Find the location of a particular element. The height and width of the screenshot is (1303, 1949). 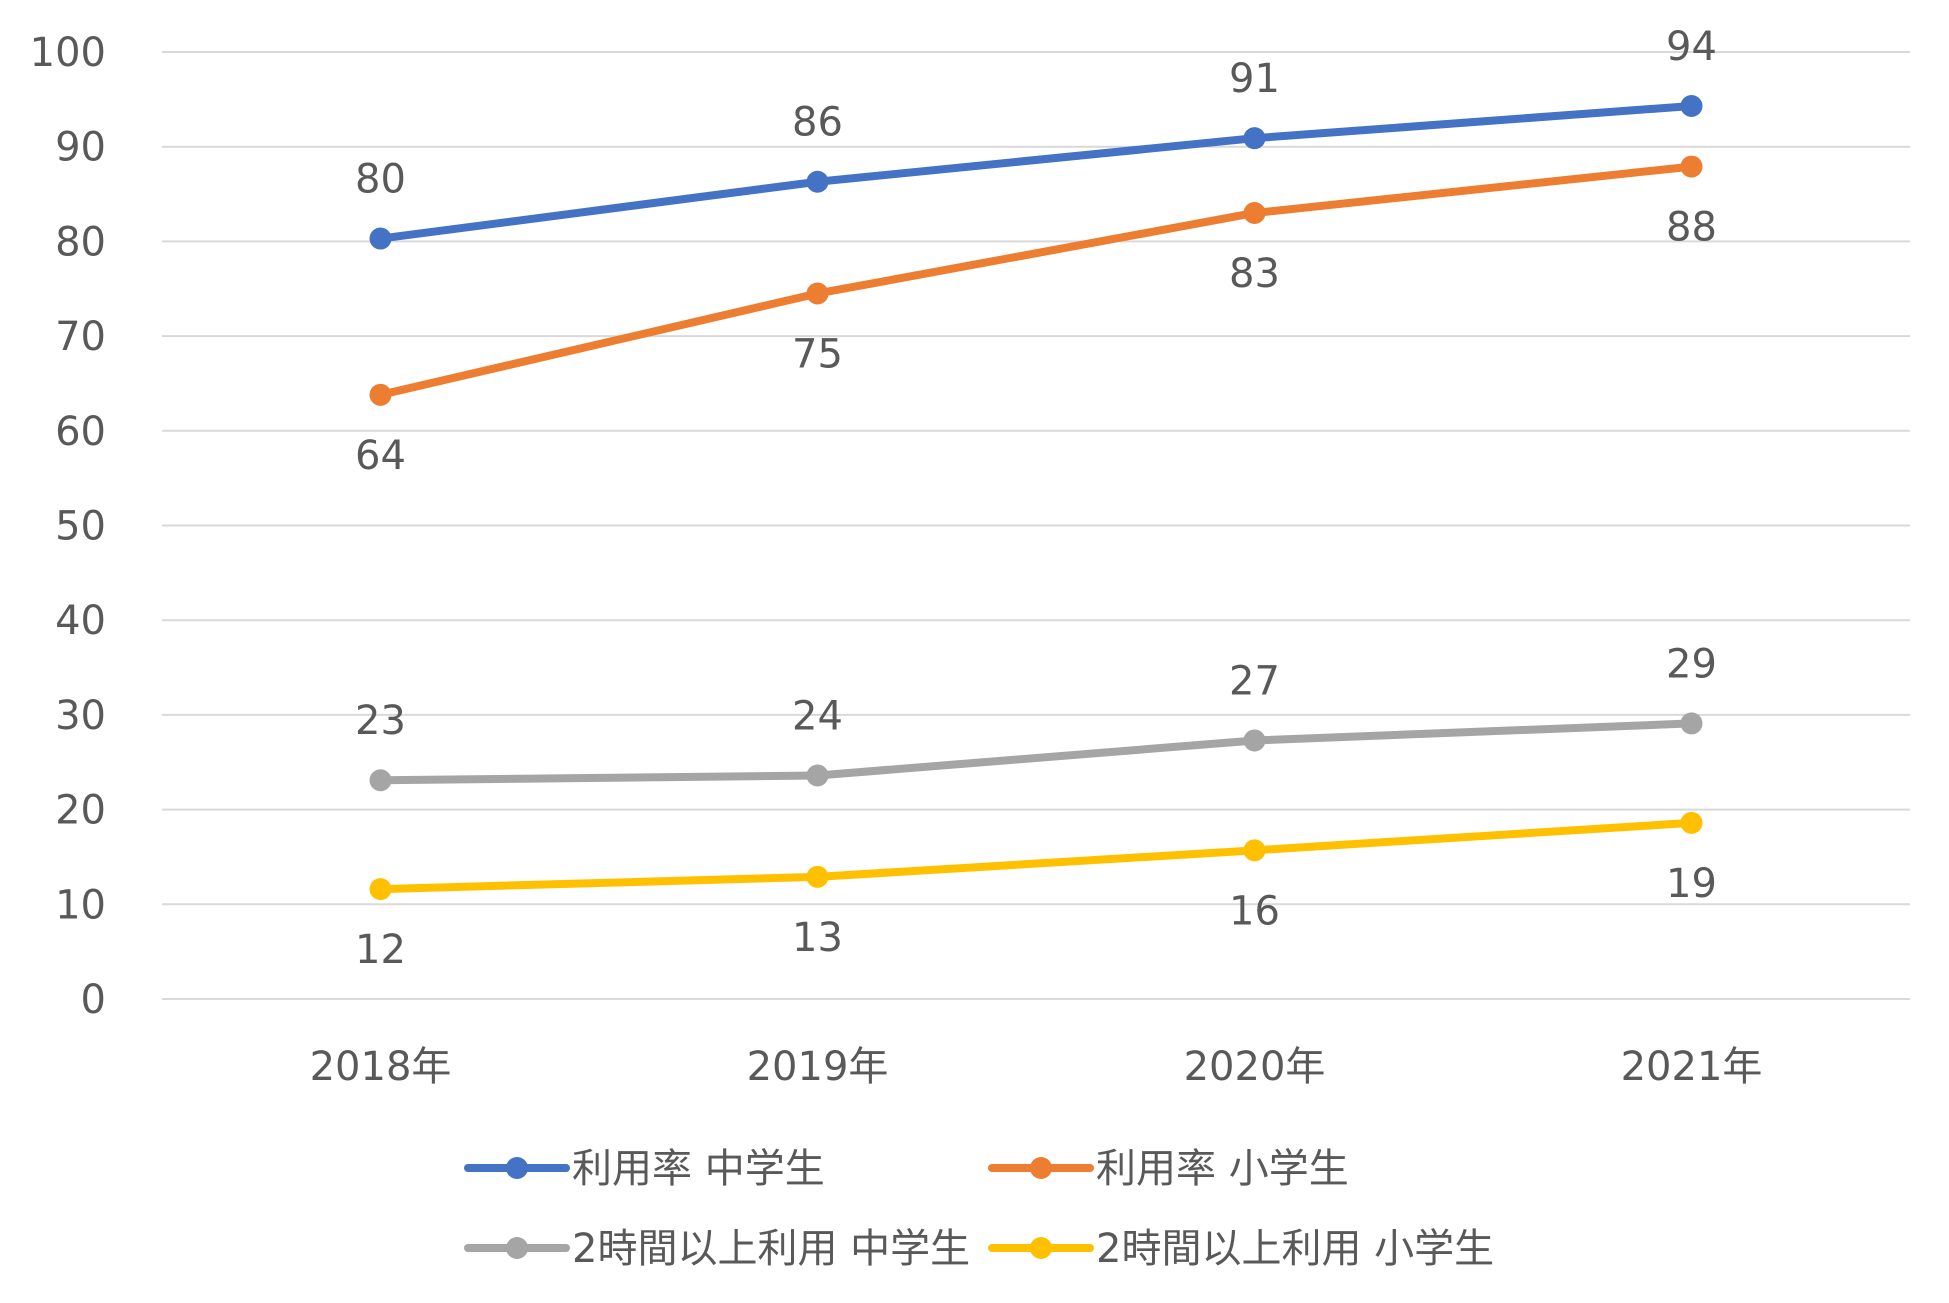

x-axis: 2018年 2019年 2020年 2021年 is located at coordinates (1036, 1067).